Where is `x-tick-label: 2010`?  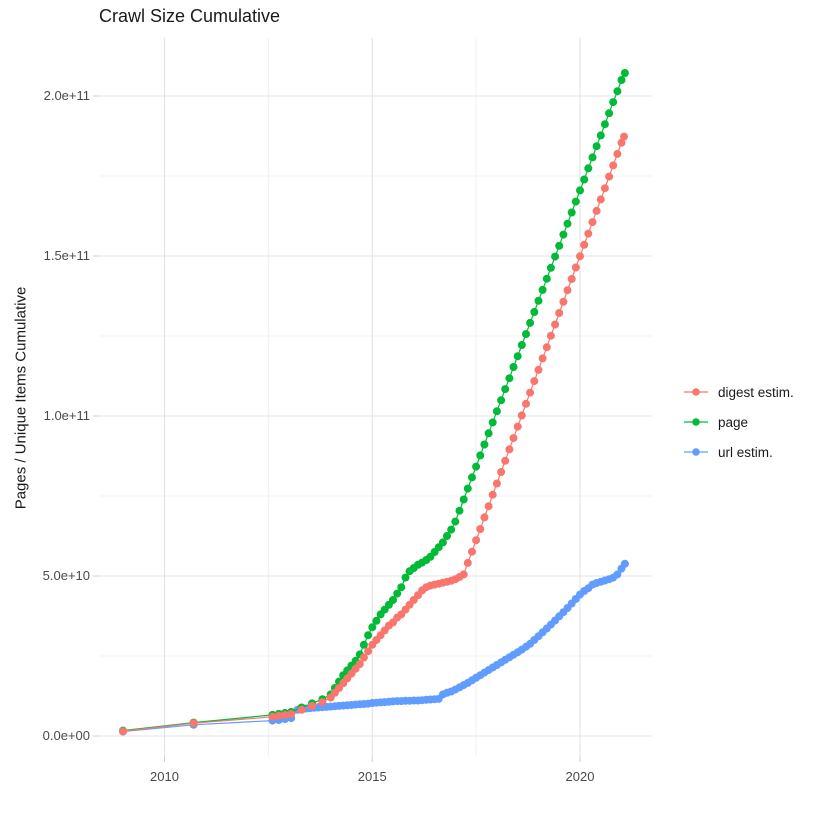
x-tick-label: 2010 is located at coordinates (164, 776).